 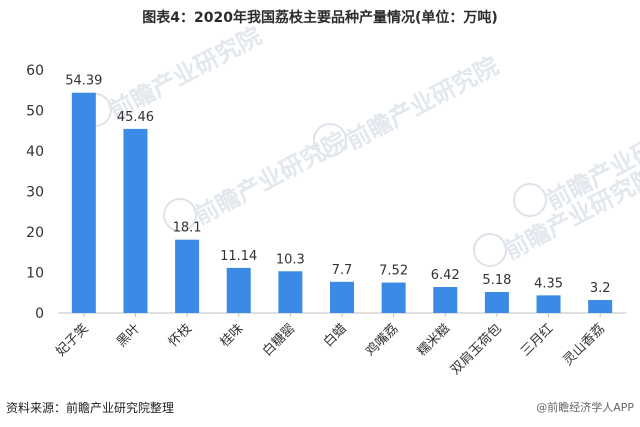 What do you see at coordinates (232, 335) in the screenshot?
I see `x-tick-label: 桂味` at bounding box center [232, 335].